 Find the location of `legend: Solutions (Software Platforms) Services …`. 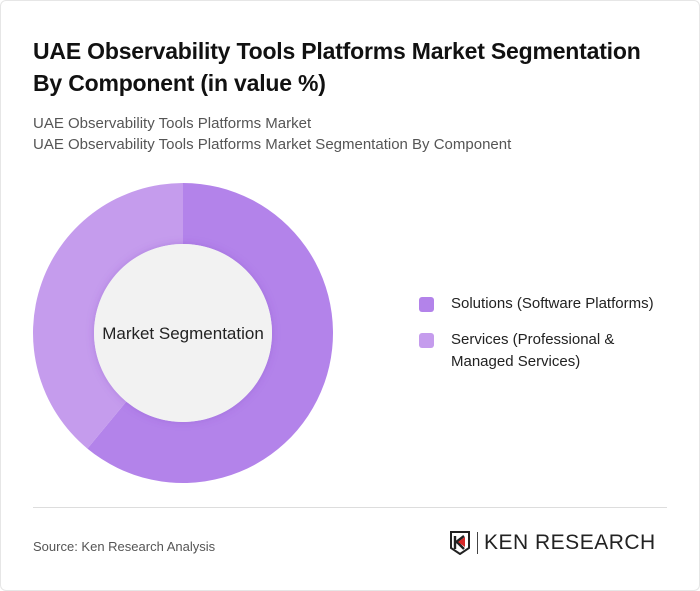

legend: Solutions (Software Platforms) Services … is located at coordinates (549, 340).